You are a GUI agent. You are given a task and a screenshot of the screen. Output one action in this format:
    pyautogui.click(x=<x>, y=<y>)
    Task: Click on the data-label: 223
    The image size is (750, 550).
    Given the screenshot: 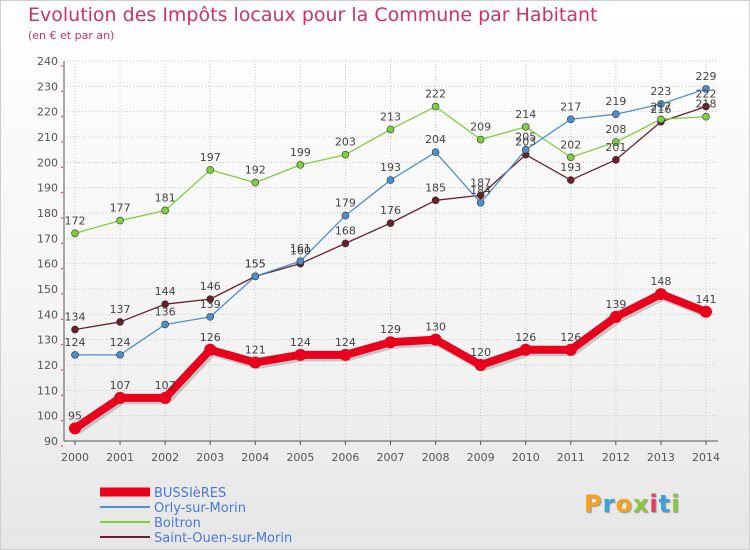 What is the action you would take?
    pyautogui.click(x=660, y=91)
    